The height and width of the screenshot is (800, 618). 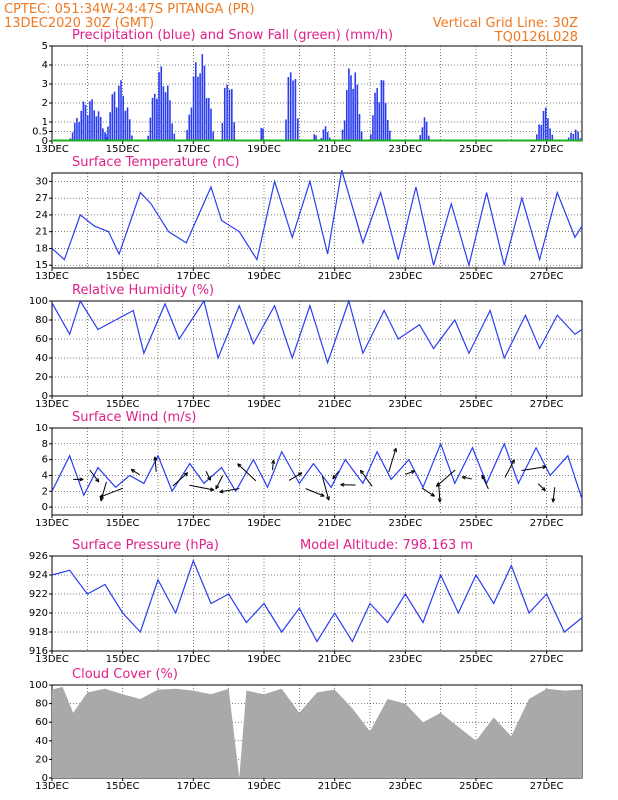 I want to click on y-tick-label: 5, so click(x=45, y=46).